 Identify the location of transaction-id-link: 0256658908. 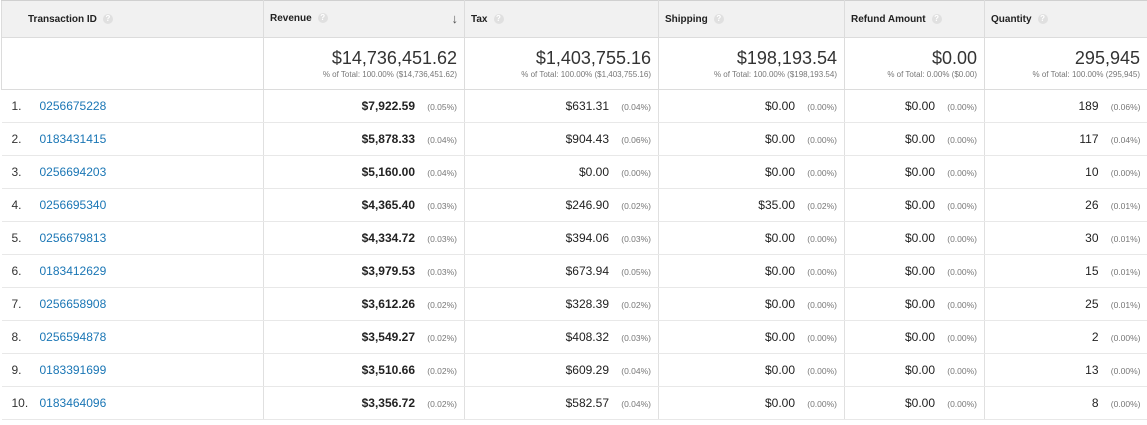
(73, 304).